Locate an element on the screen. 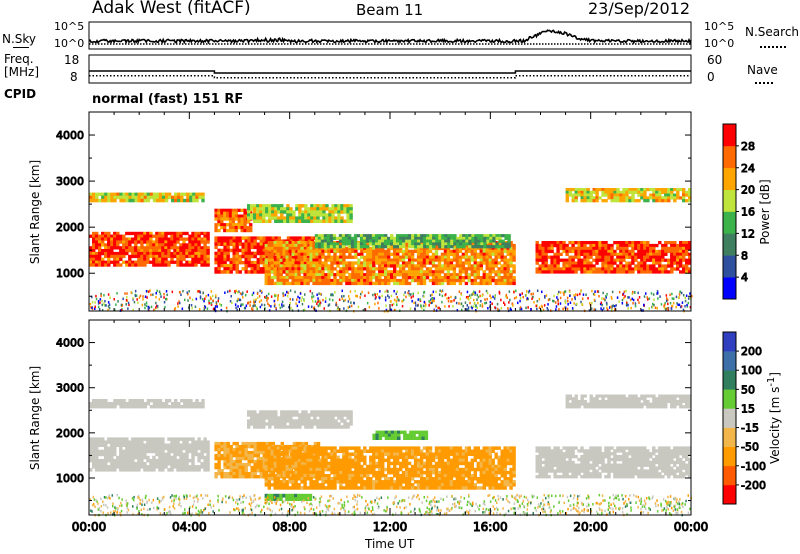  power-colorbar-tick-label: 12 is located at coordinates (748, 233).